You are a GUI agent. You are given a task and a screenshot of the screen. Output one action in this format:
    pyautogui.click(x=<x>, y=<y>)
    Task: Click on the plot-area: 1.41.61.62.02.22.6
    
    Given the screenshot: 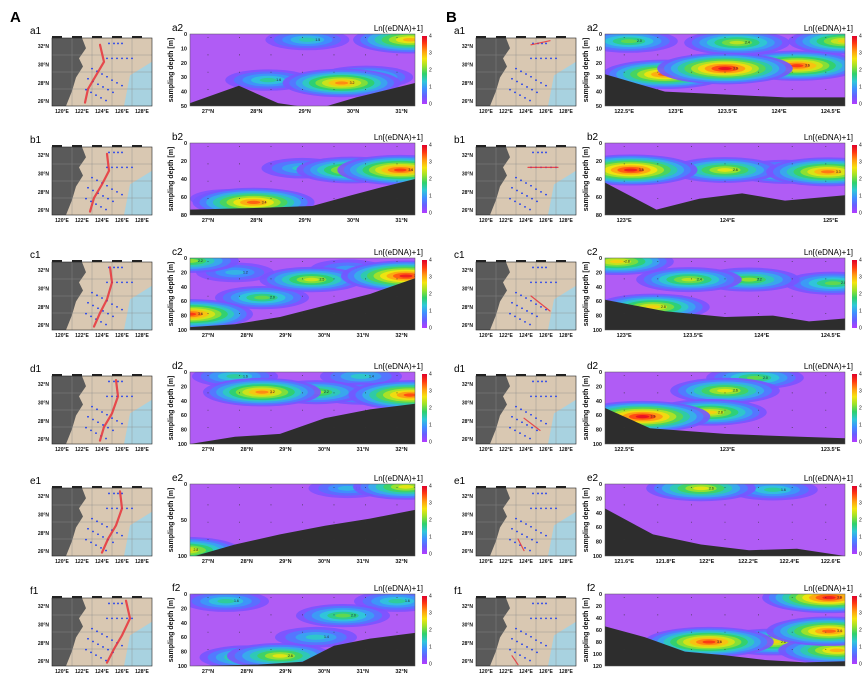 What is the action you would take?
    pyautogui.click(x=302, y=630)
    